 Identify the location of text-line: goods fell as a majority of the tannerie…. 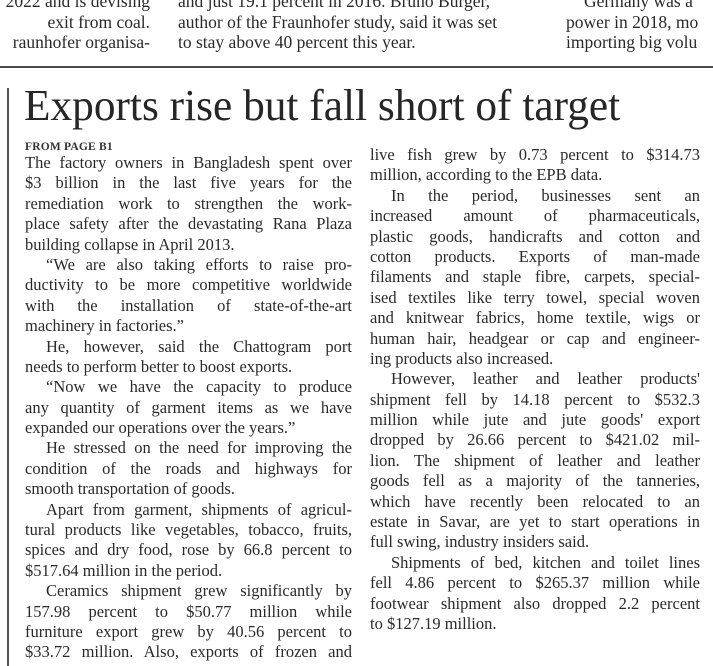
(535, 481).